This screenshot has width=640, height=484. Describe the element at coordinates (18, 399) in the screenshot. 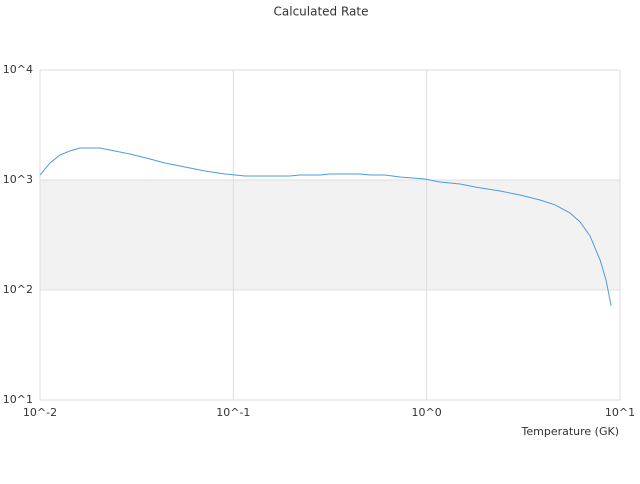

I see `y-tick-label: 10^1` at that location.